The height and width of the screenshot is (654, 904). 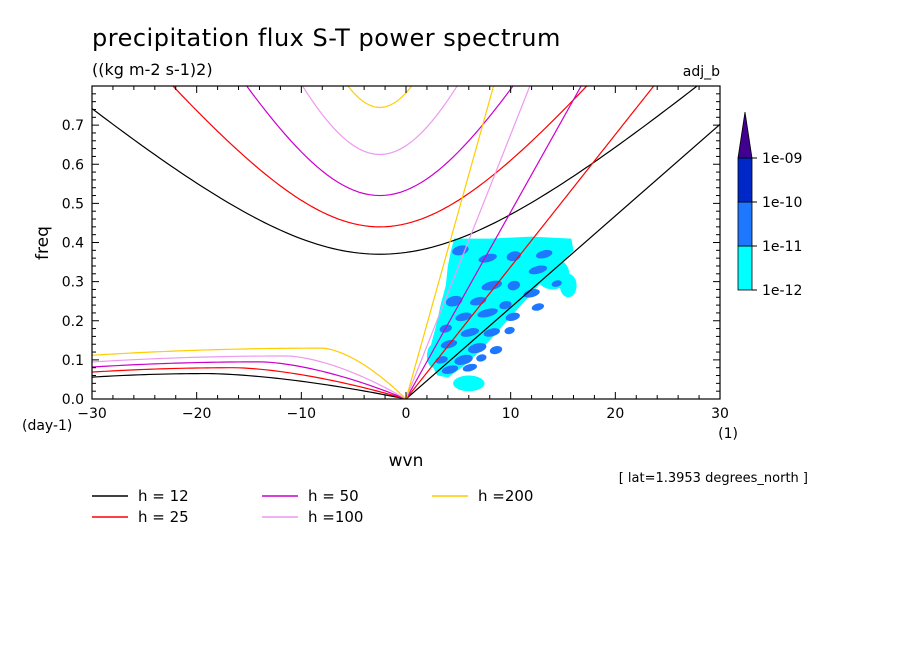 What do you see at coordinates (728, 434) in the screenshot?
I see `x-axis-units: (1)` at bounding box center [728, 434].